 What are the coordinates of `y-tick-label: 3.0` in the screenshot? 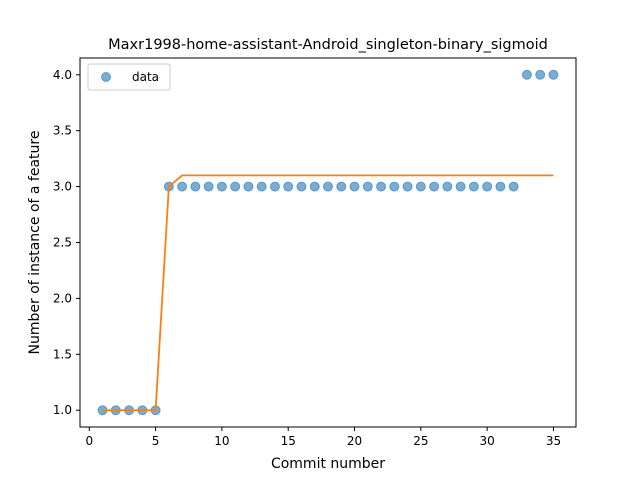 It's located at (62, 187).